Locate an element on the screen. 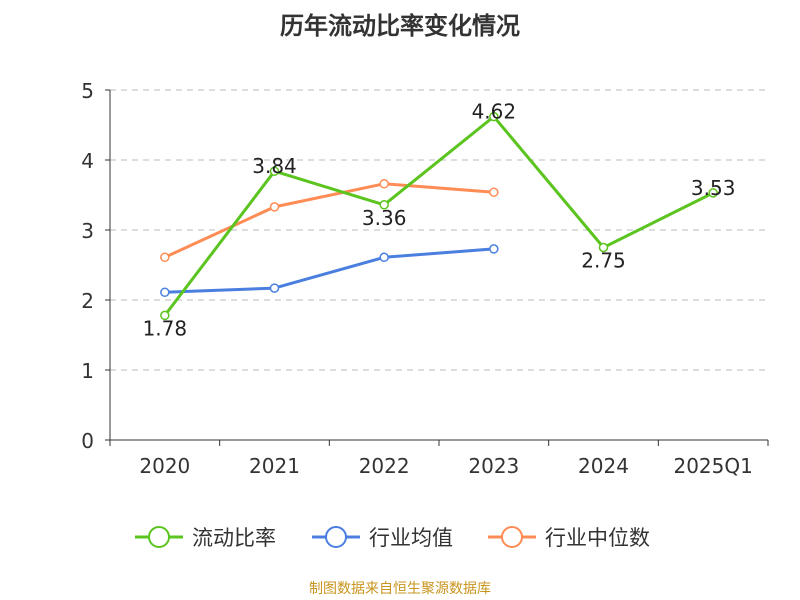 This screenshot has width=800, height=600. legend-label: 行业中位数 is located at coordinates (597, 538).